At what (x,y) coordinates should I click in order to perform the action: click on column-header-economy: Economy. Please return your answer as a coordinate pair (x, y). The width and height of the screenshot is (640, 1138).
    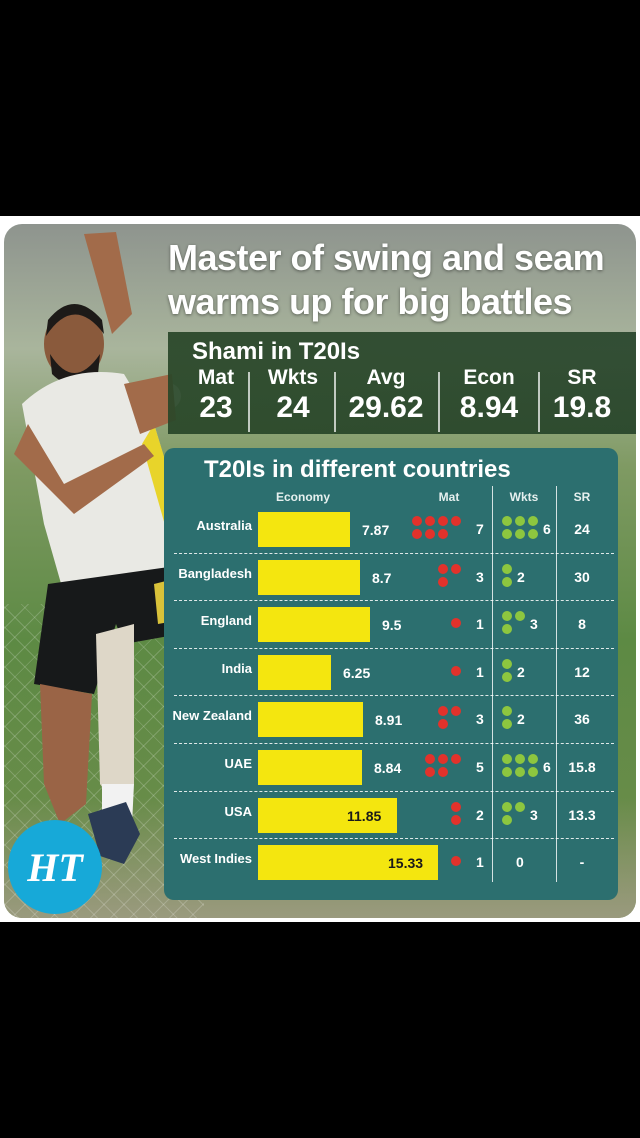
    Looking at the image, I should click on (302, 497).